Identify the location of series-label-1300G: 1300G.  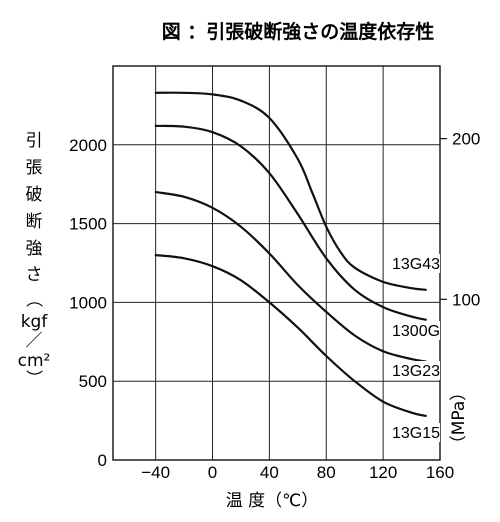
(416, 331).